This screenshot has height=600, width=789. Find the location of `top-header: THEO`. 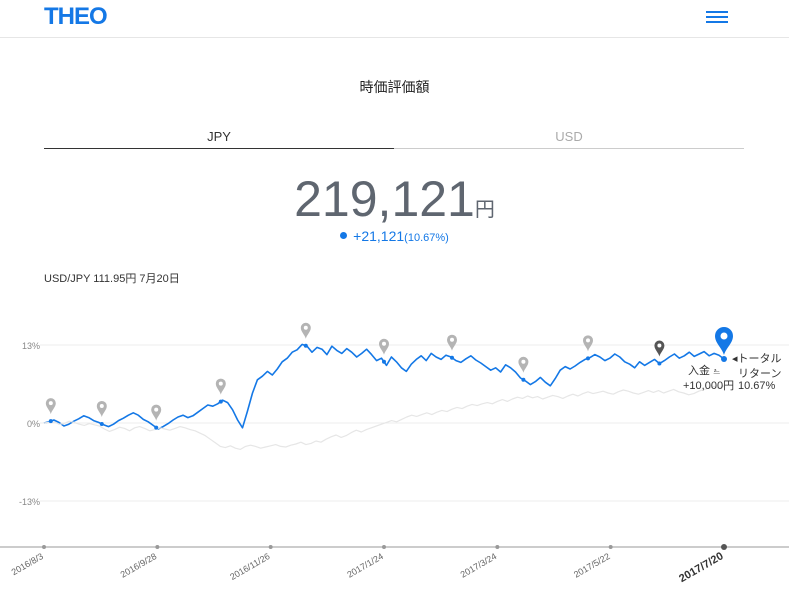

top-header: THEO is located at coordinates (394, 19).